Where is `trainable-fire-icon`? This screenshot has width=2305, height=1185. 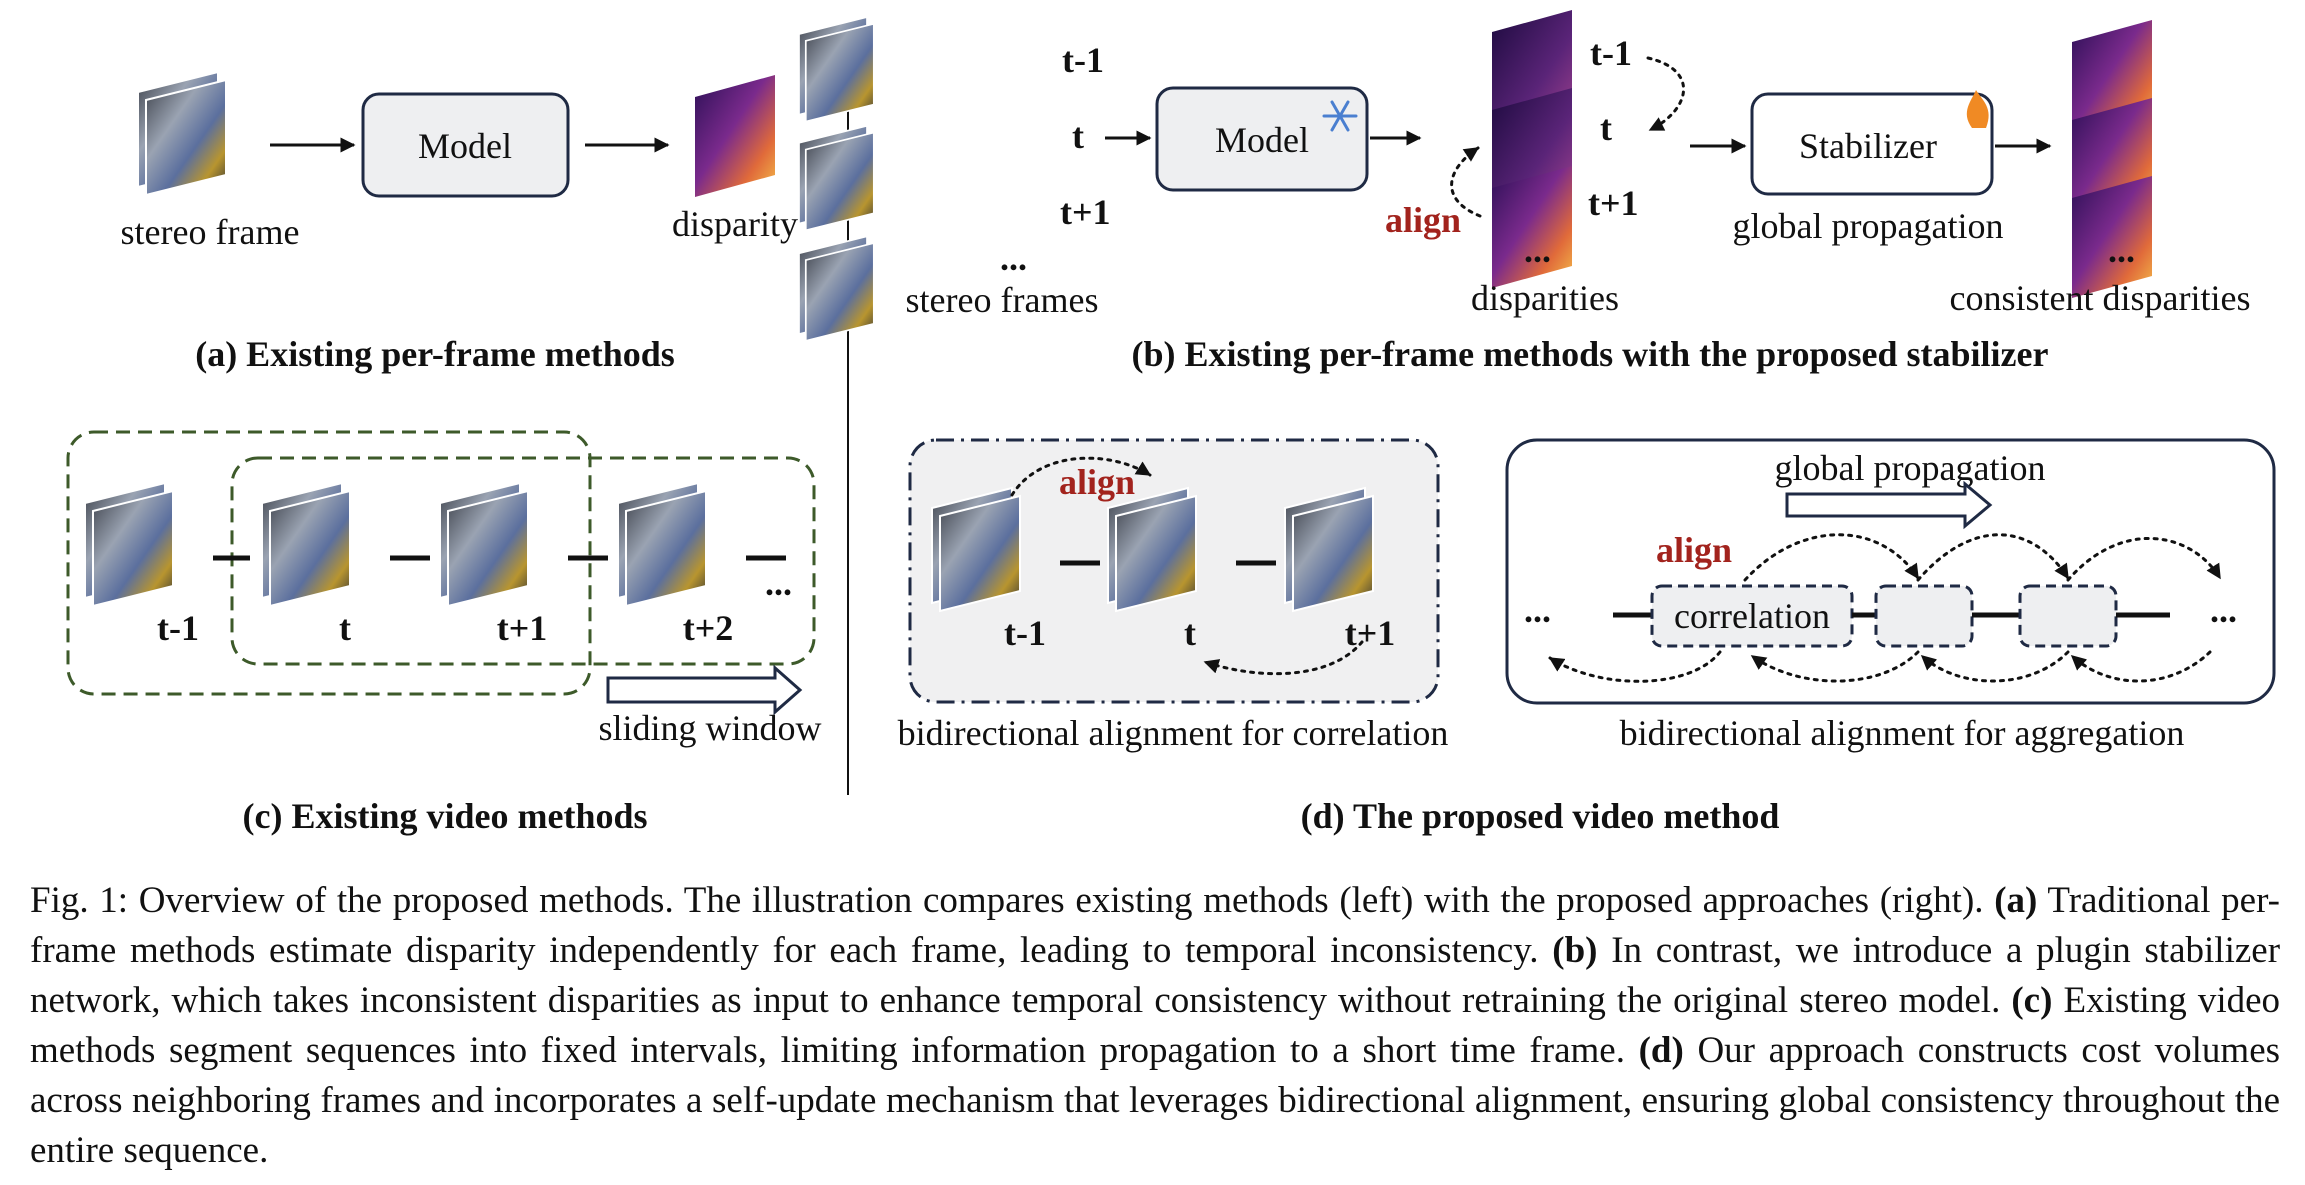 trainable-fire-icon is located at coordinates (1977, 109).